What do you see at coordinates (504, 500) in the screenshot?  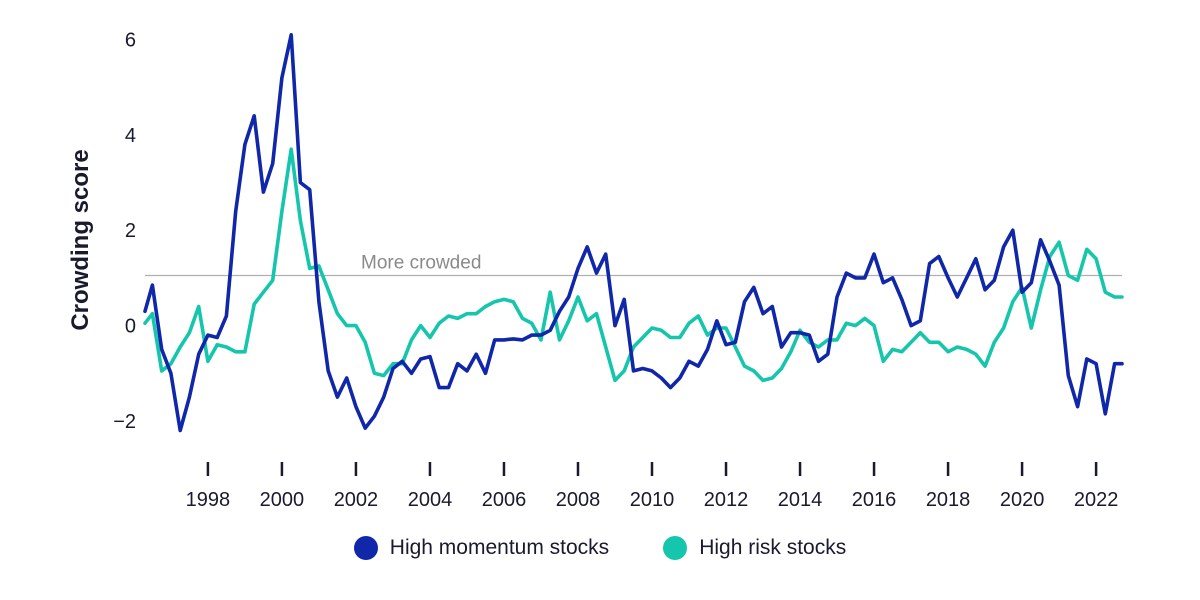 I see `x-tick-label: 2006` at bounding box center [504, 500].